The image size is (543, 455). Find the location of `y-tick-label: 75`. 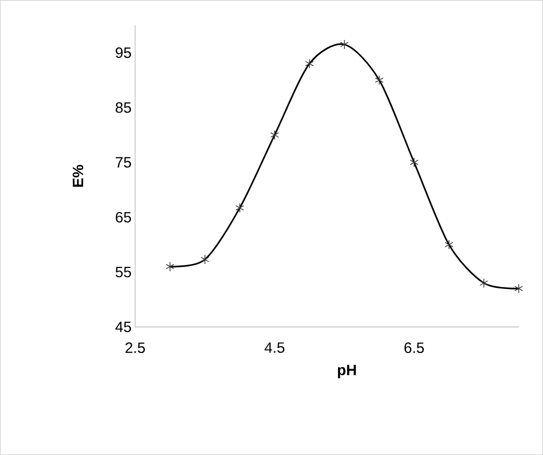

y-tick-label: 75 is located at coordinates (124, 162).